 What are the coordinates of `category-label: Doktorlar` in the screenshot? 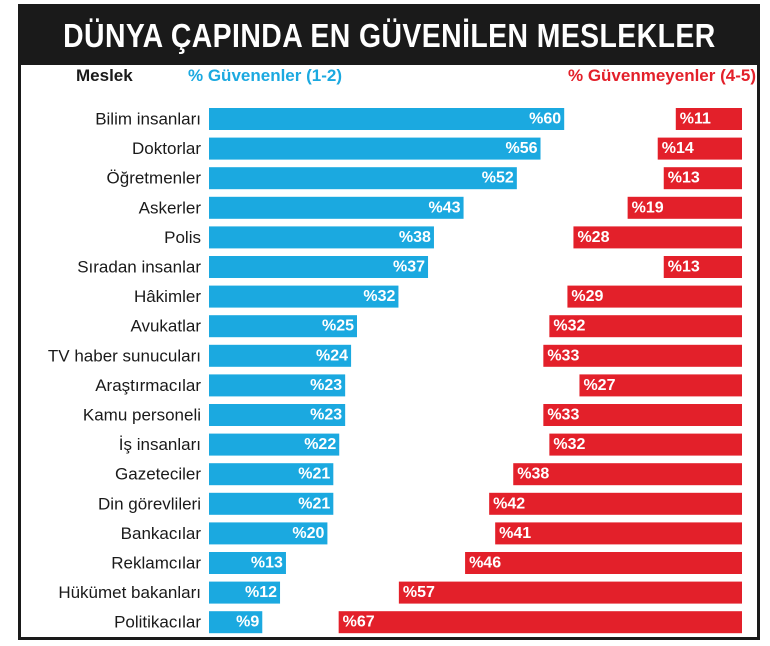 It's located at (166, 148).